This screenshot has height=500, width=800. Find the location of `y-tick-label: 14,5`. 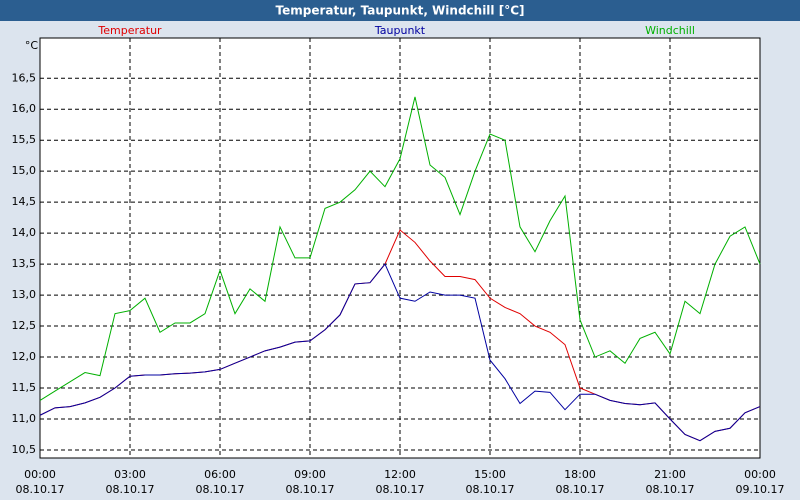

y-tick-label: 14,5 is located at coordinates (24, 201).